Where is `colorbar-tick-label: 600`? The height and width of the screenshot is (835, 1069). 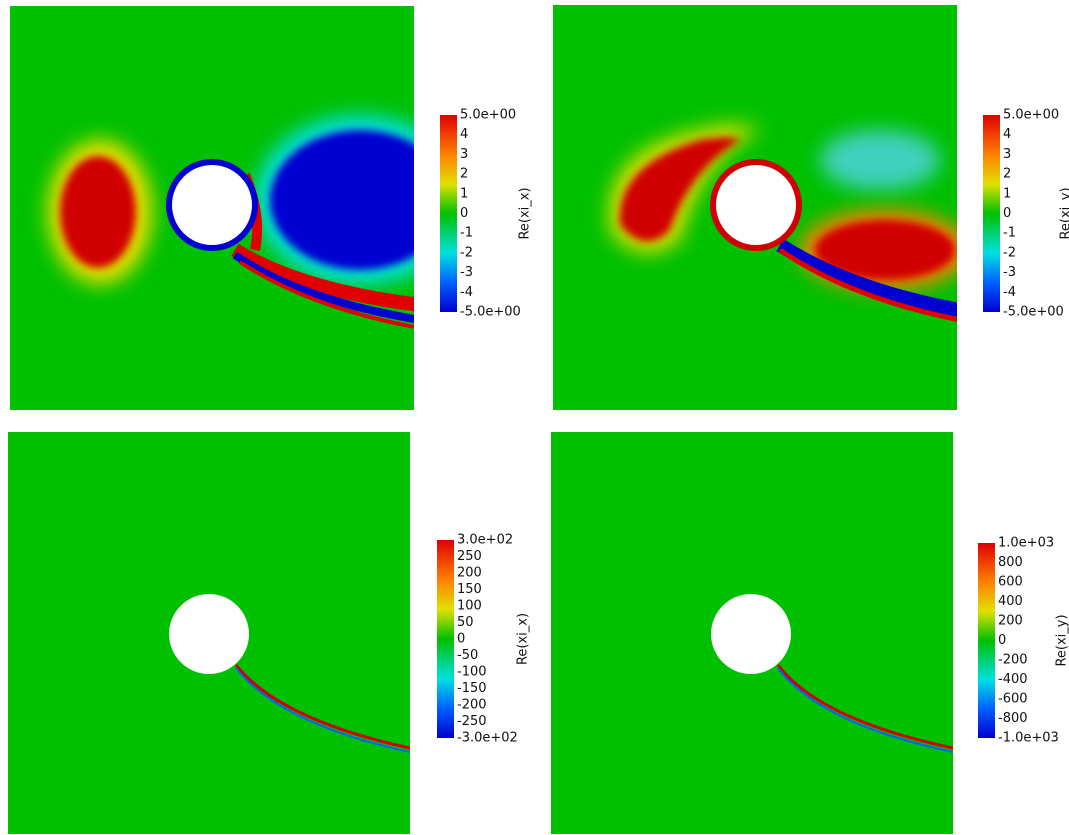 colorbar-tick-label: 600 is located at coordinates (1010, 582).